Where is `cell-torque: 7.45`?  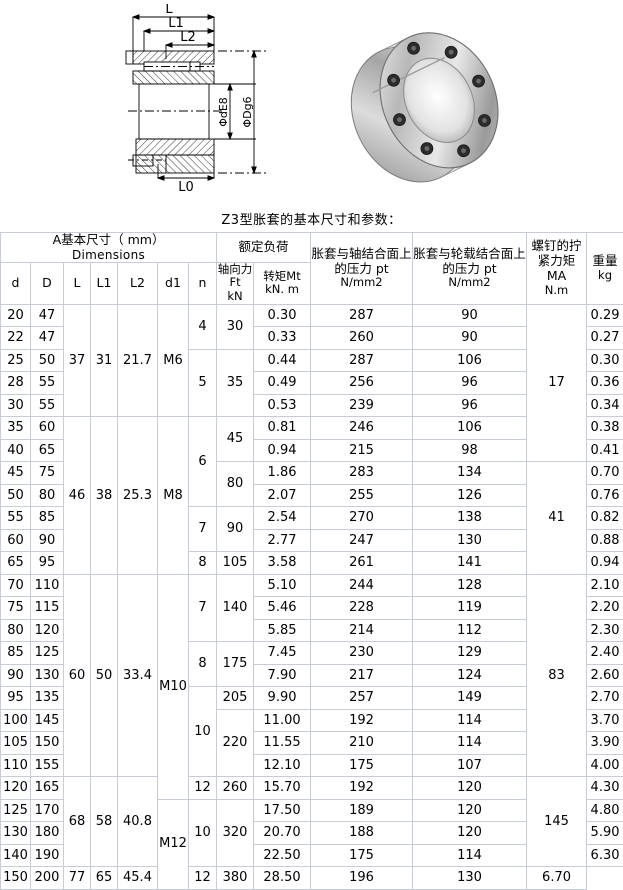
cell-torque: 7.45 is located at coordinates (282, 653).